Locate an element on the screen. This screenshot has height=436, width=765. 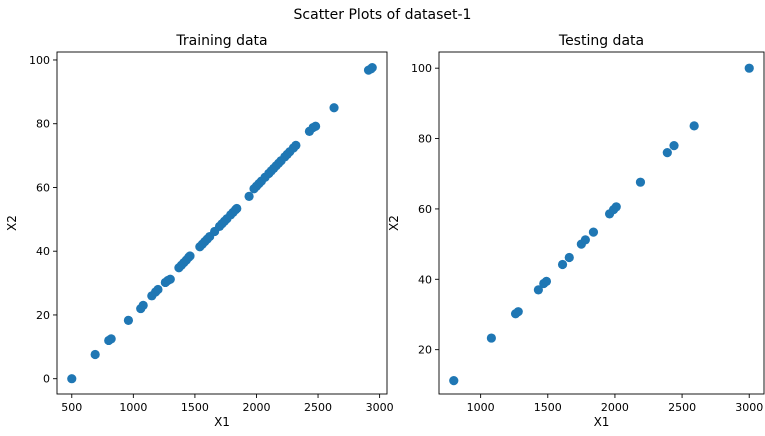
testing-x-axis-label: X1 is located at coordinates (602, 422).